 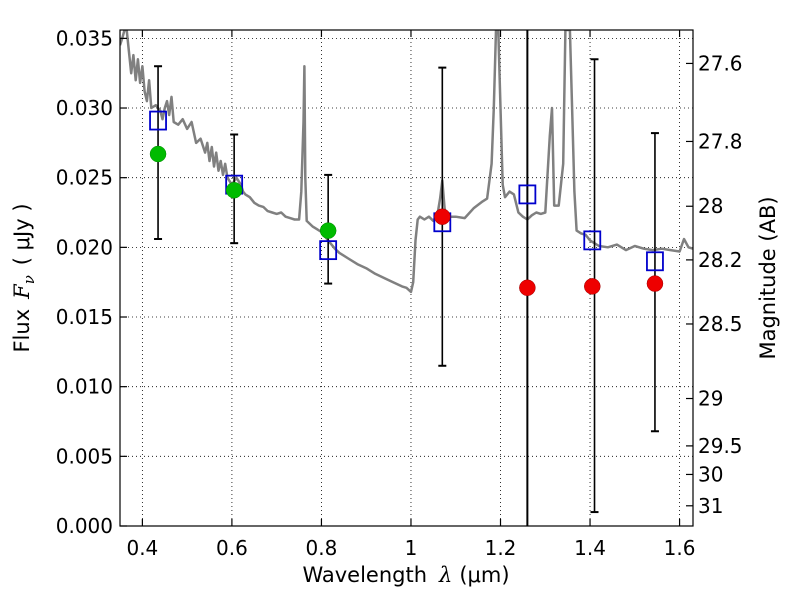 What do you see at coordinates (710, 206) in the screenshot?
I see `y2-tick-label-2: 28` at bounding box center [710, 206].